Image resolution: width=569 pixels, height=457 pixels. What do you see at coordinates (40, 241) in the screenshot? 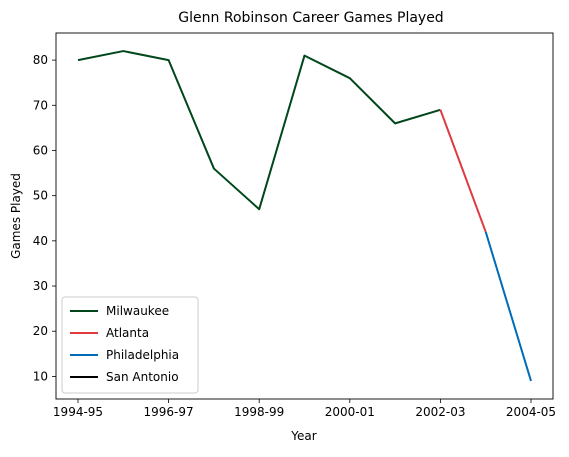
I see `y-tick-label: 40` at bounding box center [40, 241].